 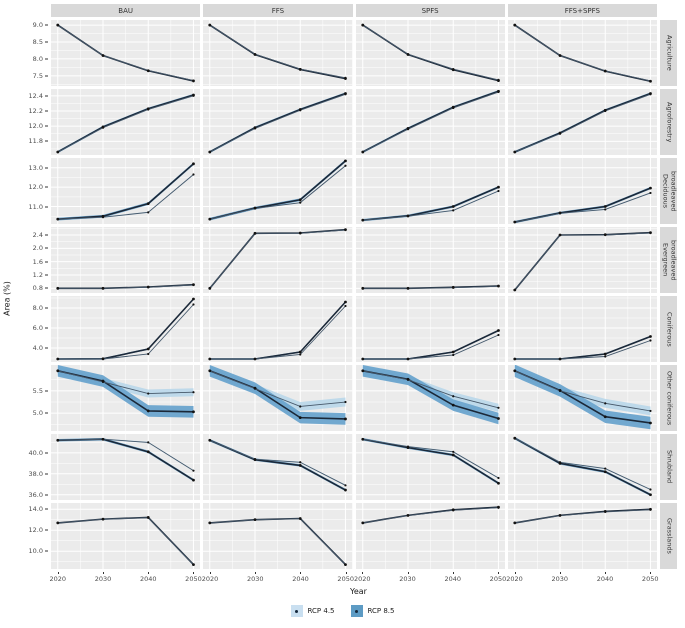 I want to click on facet-chart-shrubland-ffs+spfs, so click(x=582, y=467).